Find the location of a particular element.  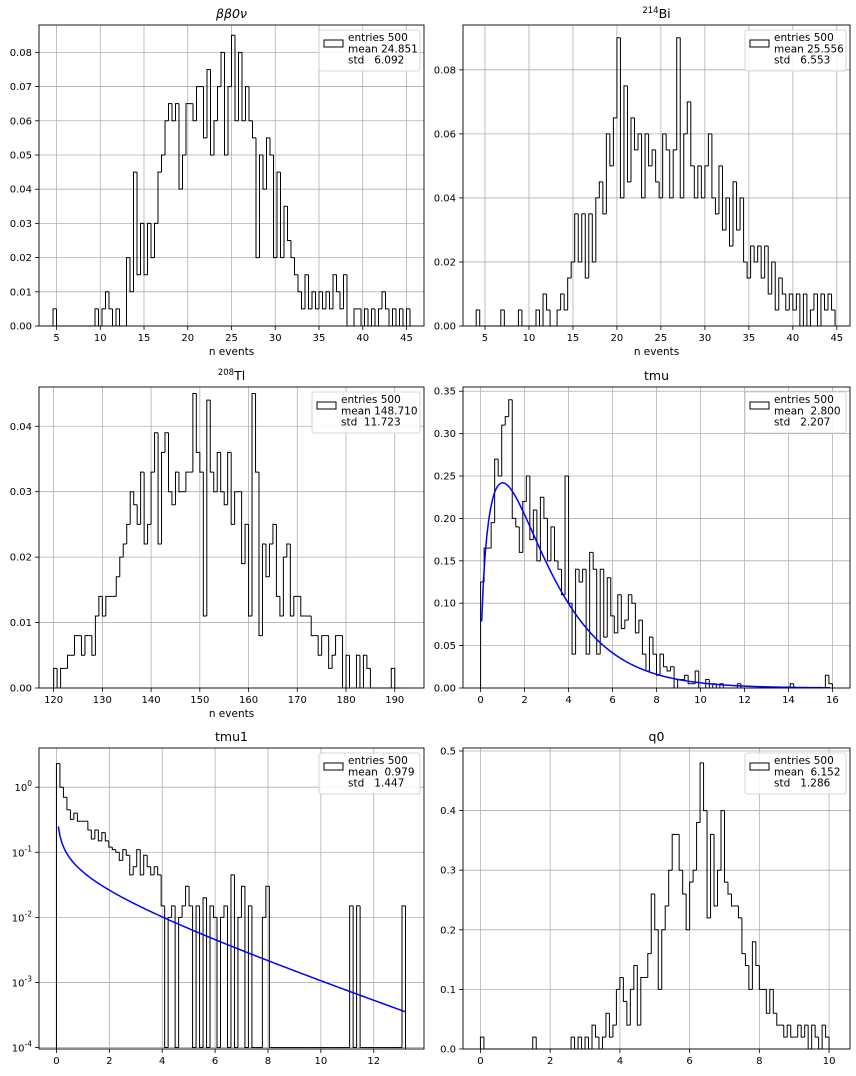

x-tick-label: 8 is located at coordinates (656, 700).